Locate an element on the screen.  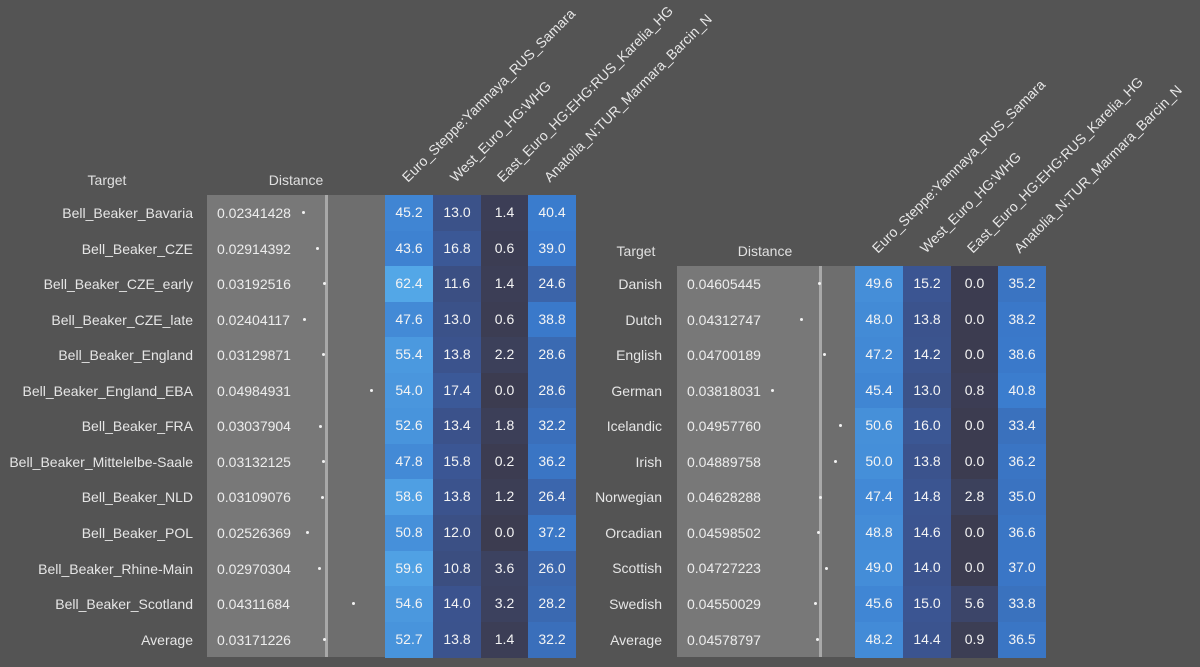
row-distance-value: 0.04578797 is located at coordinates (724, 639).